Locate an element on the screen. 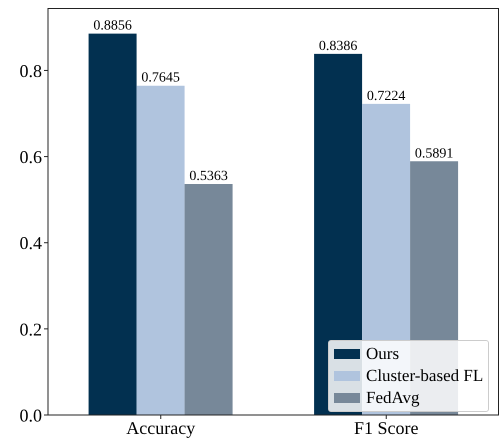  data-label: 0.8856 is located at coordinates (112, 26).